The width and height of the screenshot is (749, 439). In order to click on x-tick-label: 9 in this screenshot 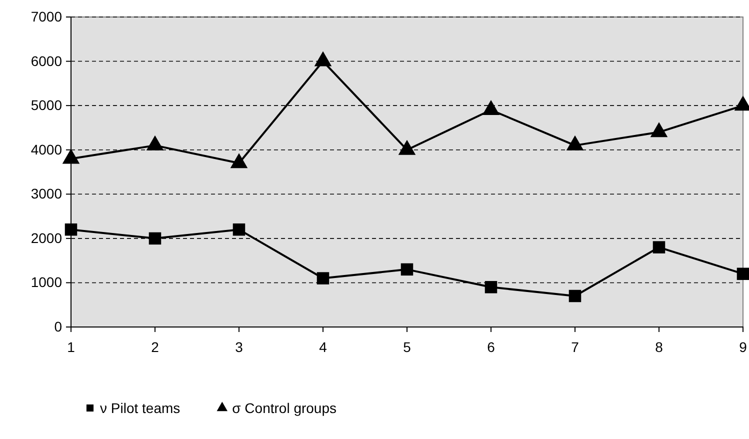, I will do `click(743, 346)`.